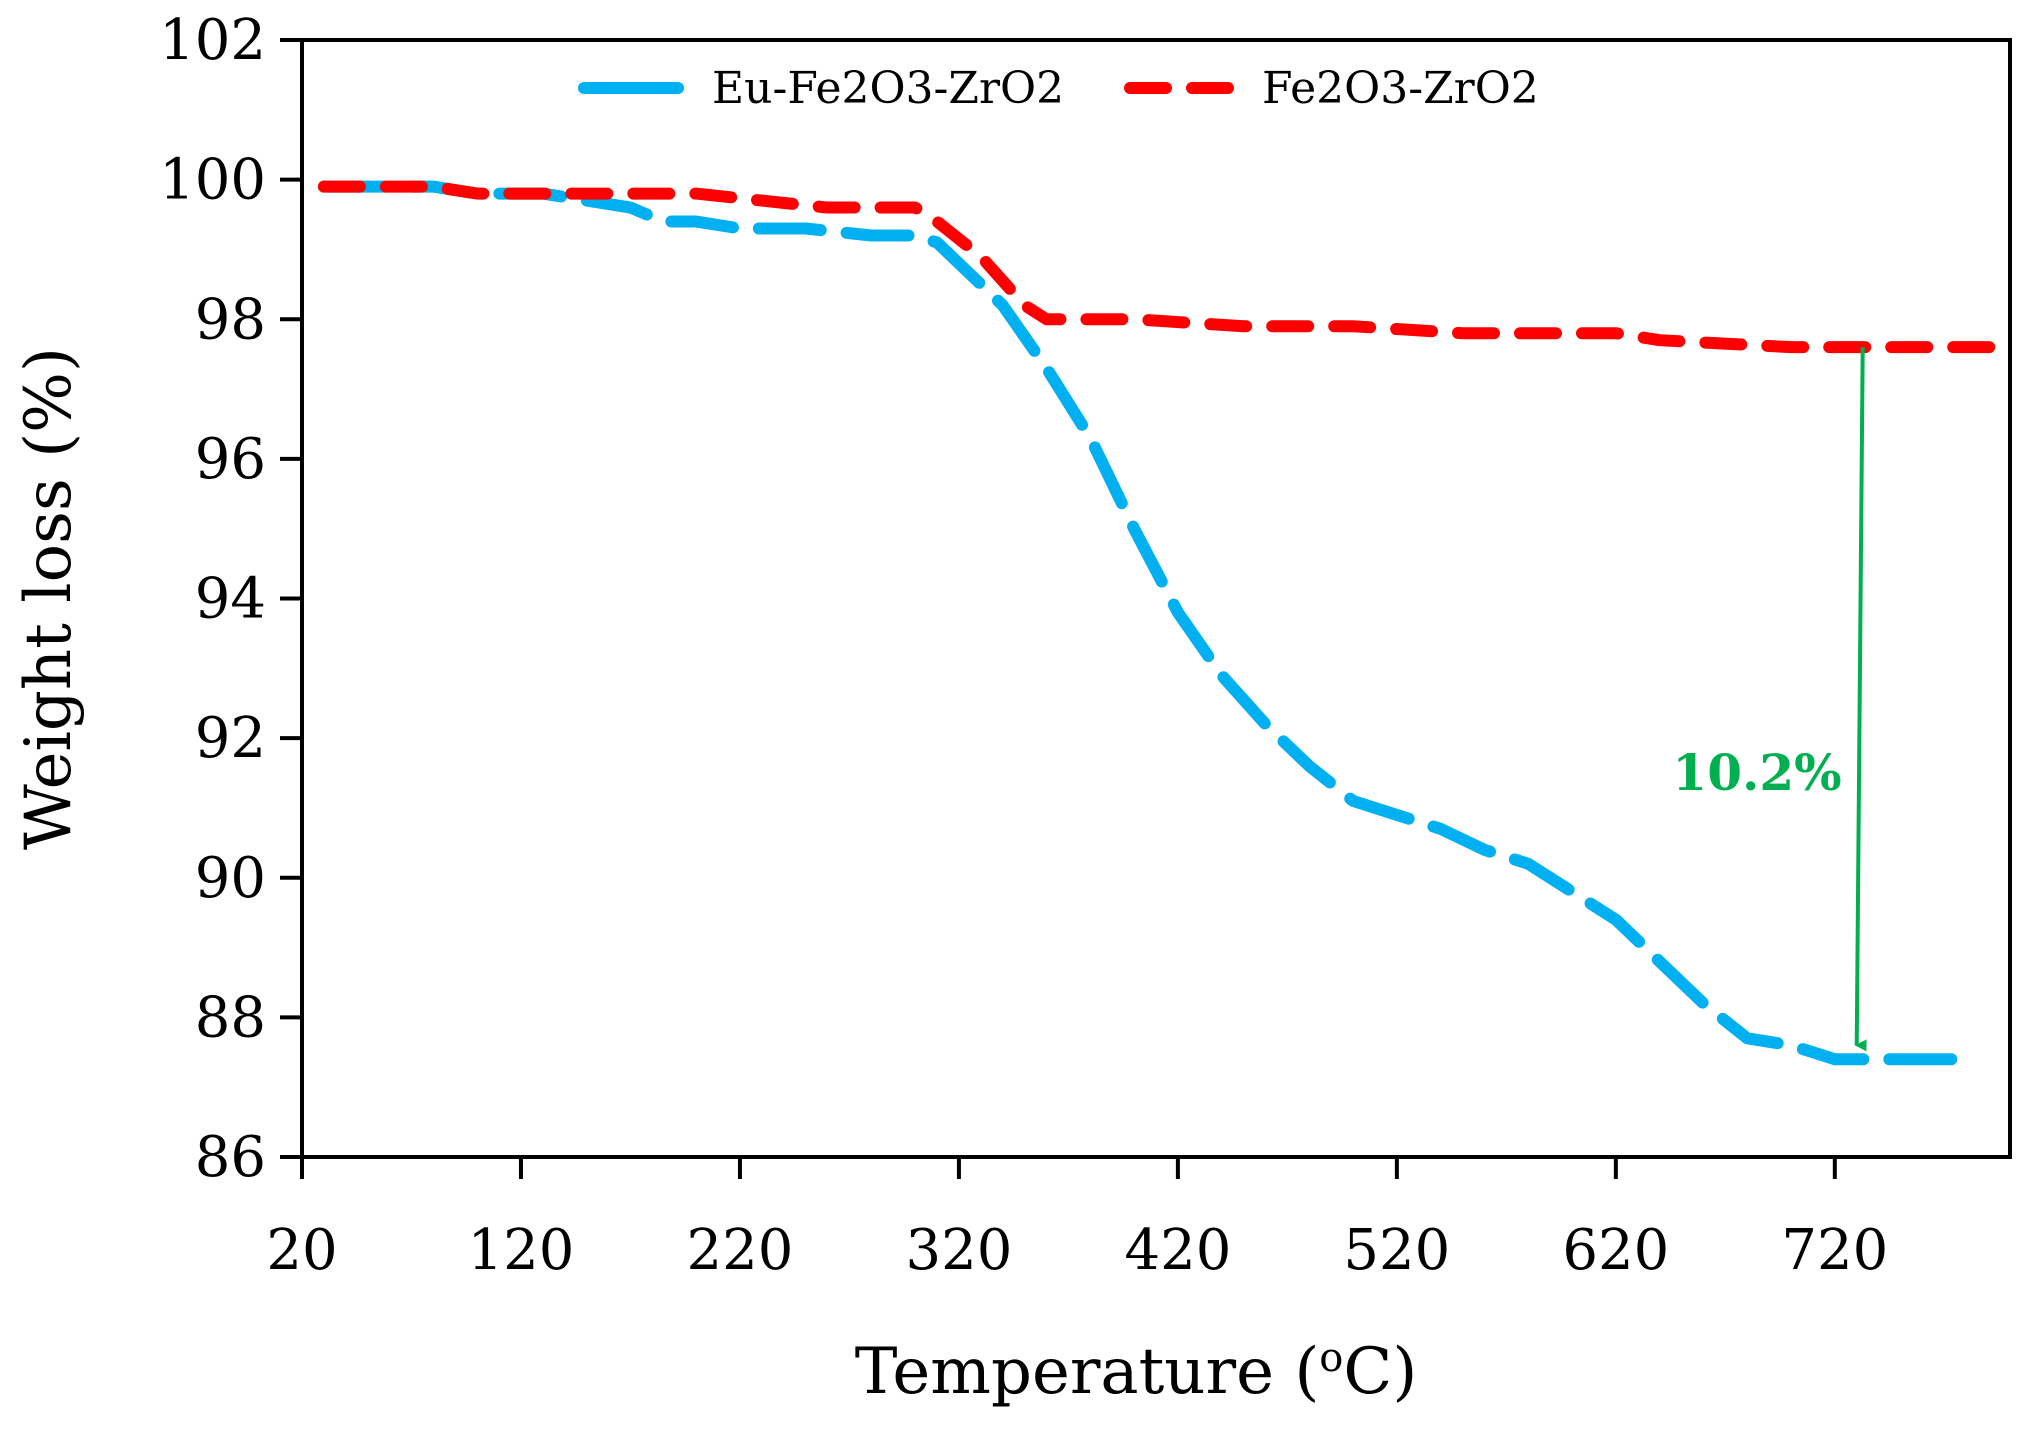 The width and height of the screenshot is (2033, 1437). I want to click on y-axis-label: Weight loss (%), so click(49, 598).